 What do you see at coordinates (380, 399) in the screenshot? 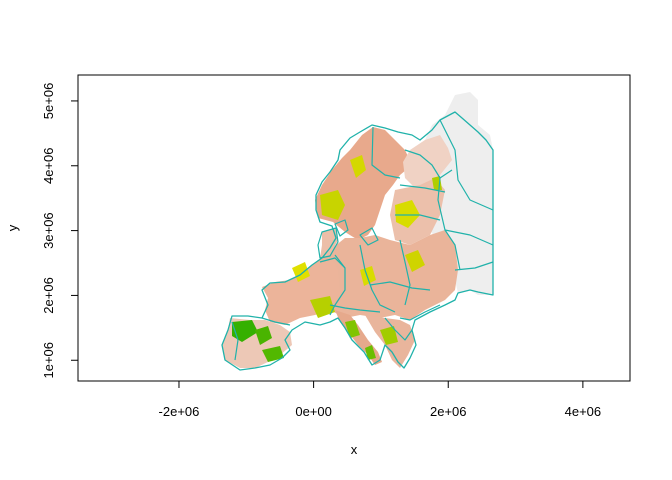
I see `x-axis: -2e+06 0e+00 2e+06 4e+06` at bounding box center [380, 399].